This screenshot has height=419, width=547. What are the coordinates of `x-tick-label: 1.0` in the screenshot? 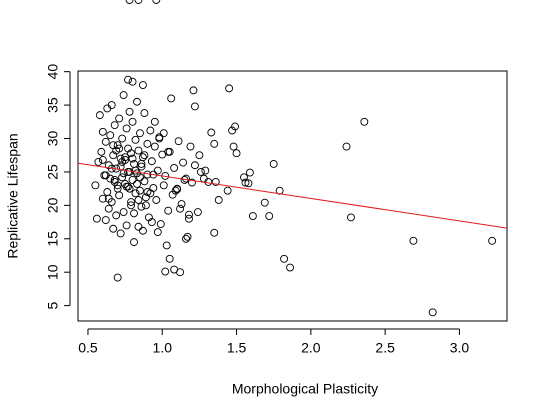 It's located at (163, 348).